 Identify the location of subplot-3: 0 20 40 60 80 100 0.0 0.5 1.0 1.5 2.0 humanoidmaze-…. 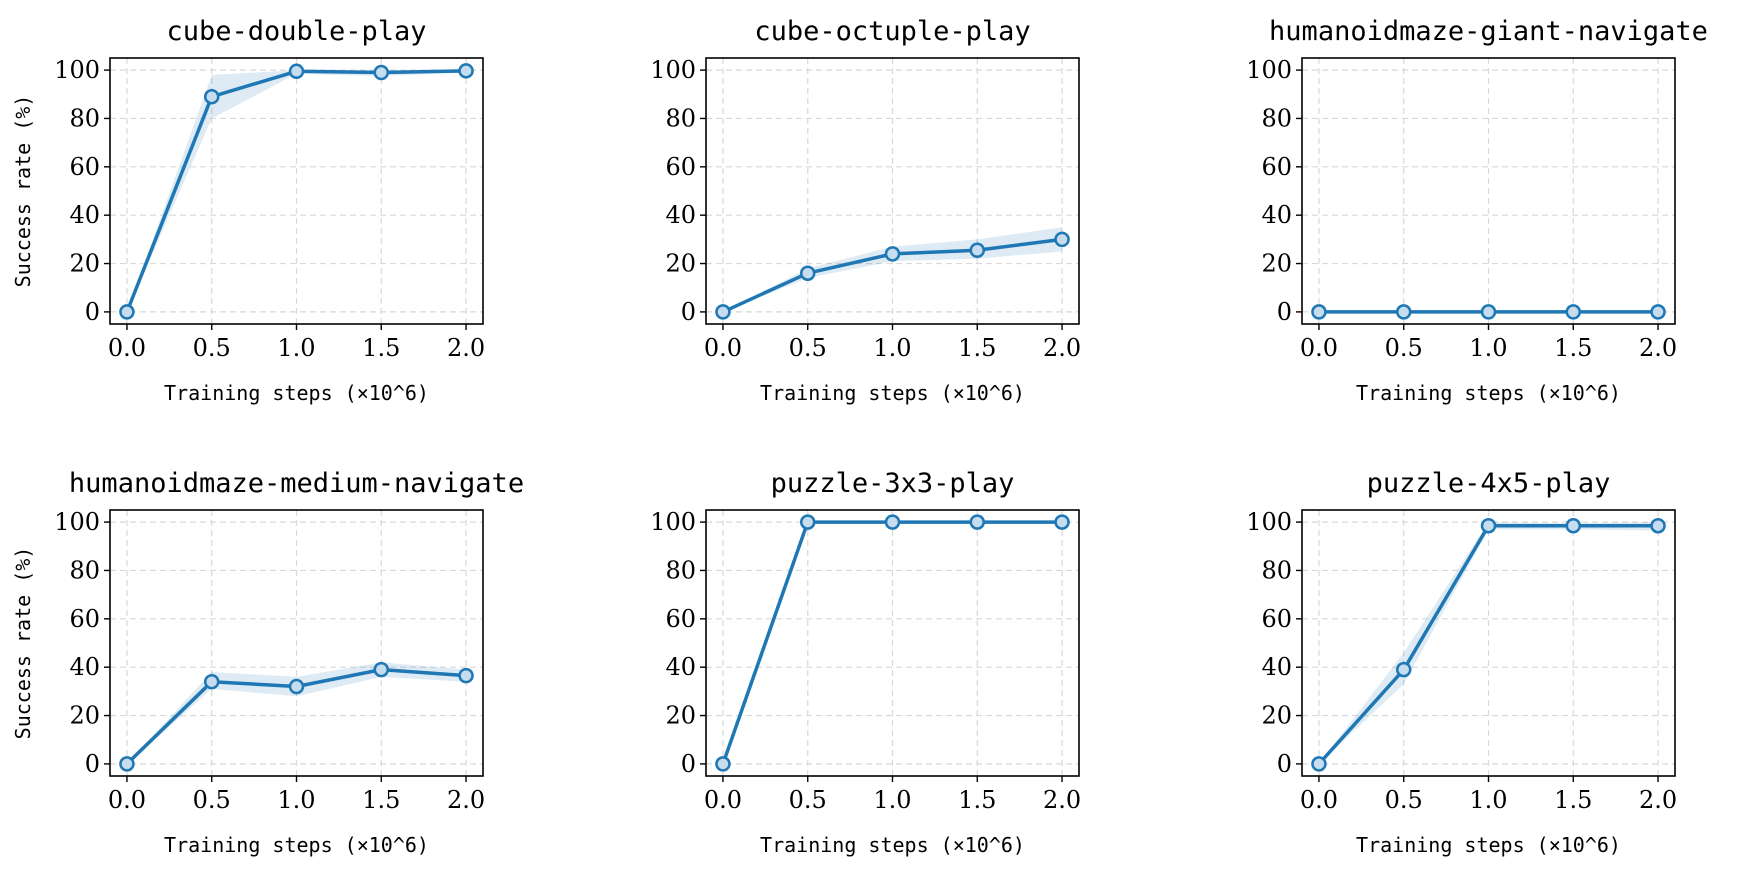
(267, 662).